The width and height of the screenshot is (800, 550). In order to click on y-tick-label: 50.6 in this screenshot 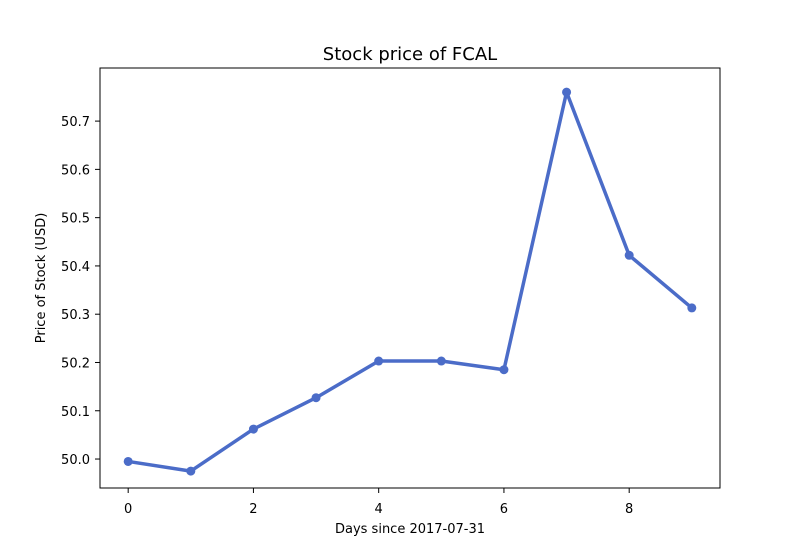, I will do `click(75, 170)`.